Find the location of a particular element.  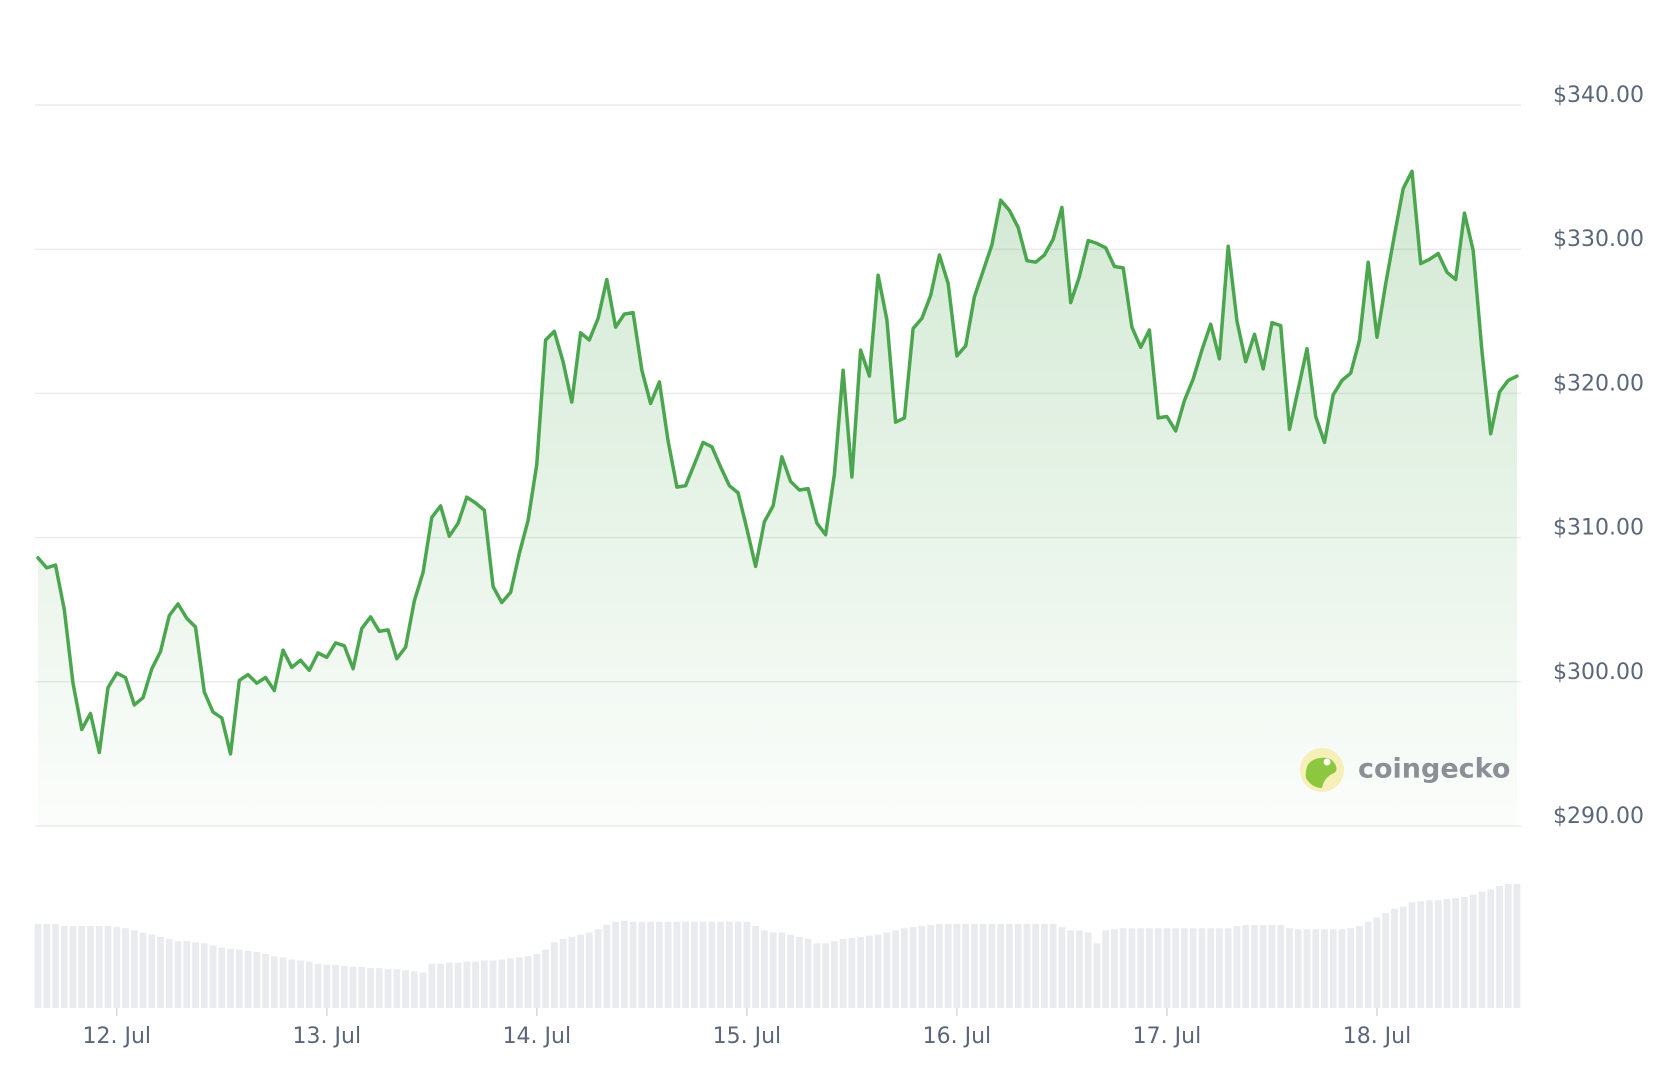

logo-eye is located at coordinates (1327, 762).